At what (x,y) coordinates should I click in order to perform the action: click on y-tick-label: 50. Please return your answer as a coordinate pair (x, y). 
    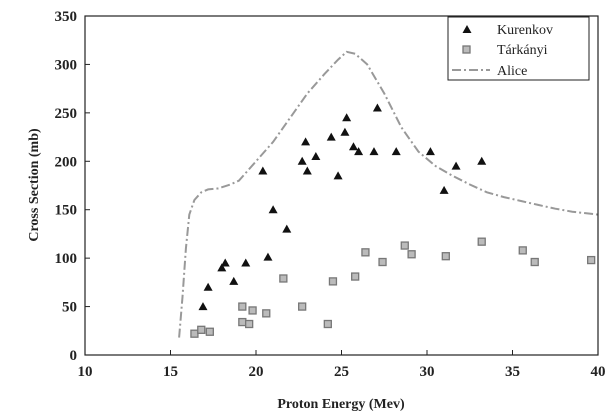
    Looking at the image, I should click on (69, 308).